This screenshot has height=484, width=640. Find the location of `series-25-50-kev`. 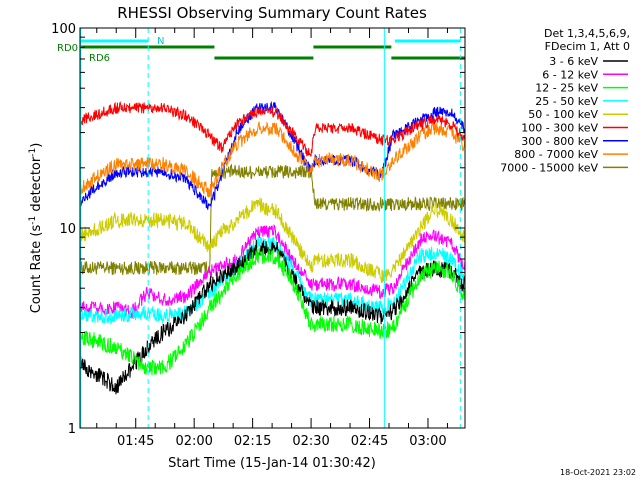

series-25-50-kev is located at coordinates (272, 280).